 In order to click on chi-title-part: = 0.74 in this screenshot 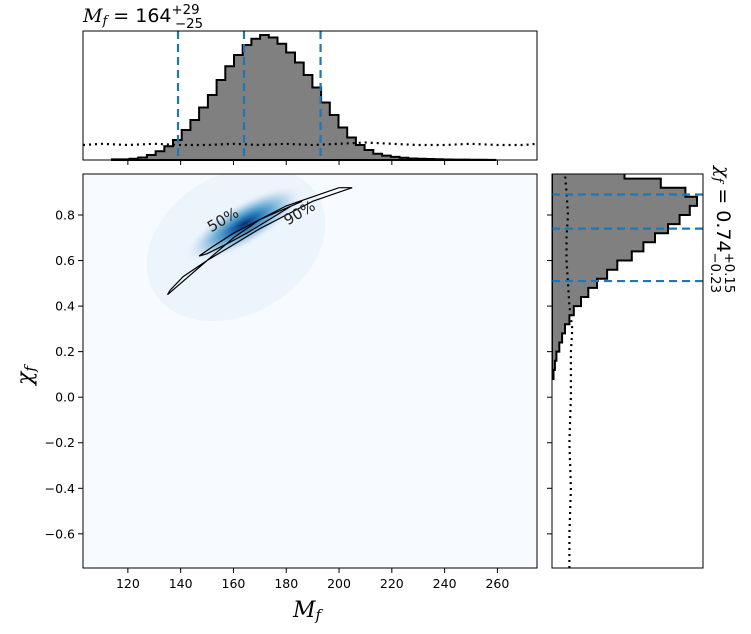, I will do `click(723, 217)`.